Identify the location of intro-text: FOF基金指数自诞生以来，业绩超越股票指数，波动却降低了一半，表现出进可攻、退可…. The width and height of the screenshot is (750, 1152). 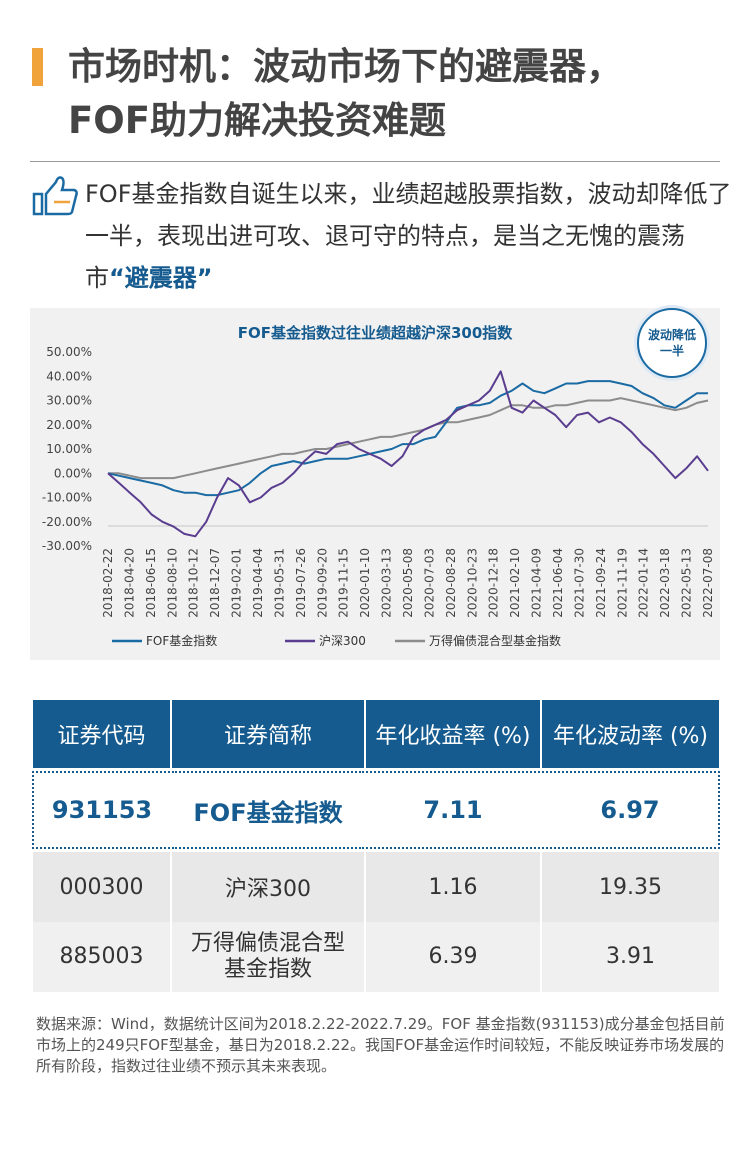
(408, 236).